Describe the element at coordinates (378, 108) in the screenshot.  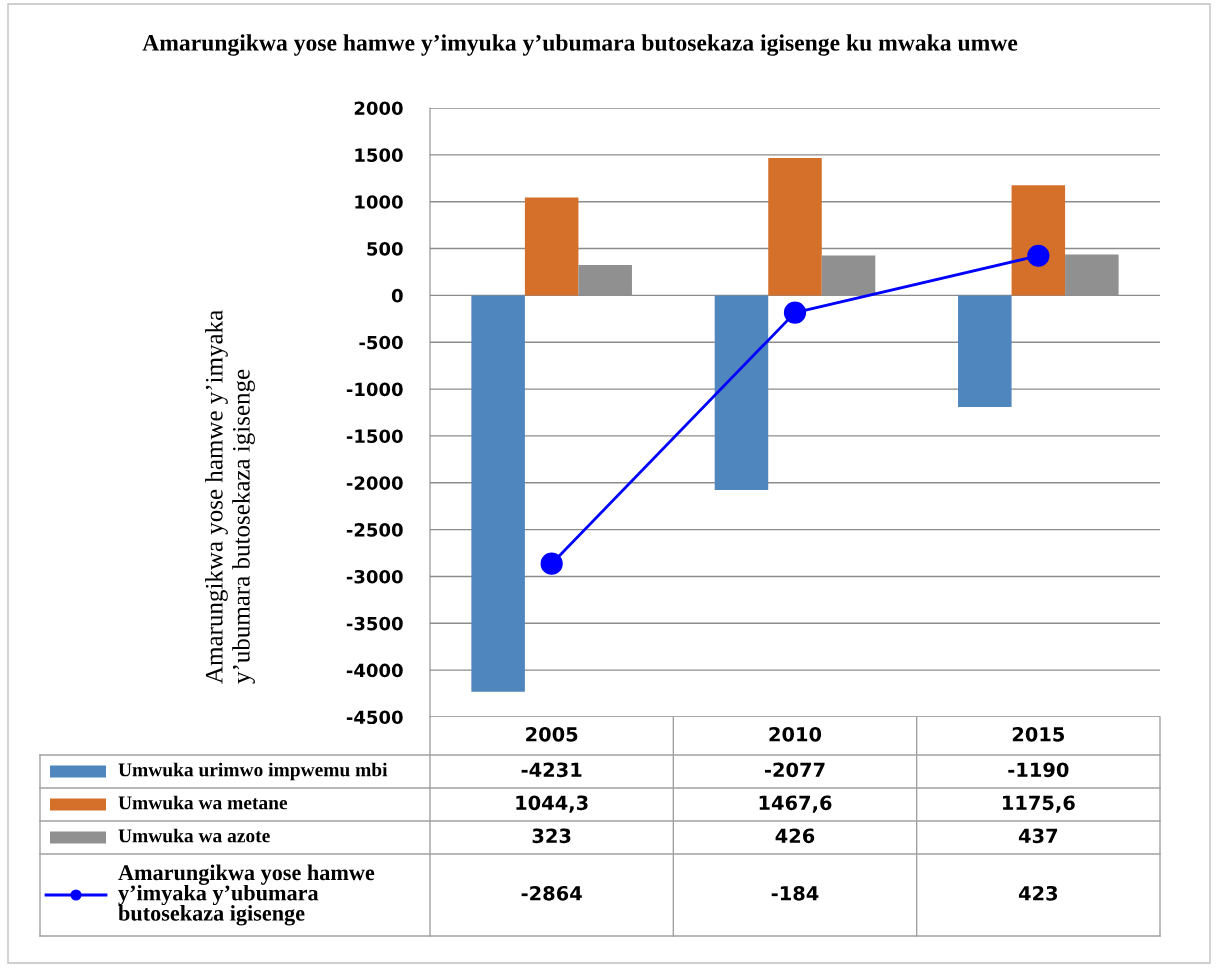
I see `y-tick-label: 2000` at that location.